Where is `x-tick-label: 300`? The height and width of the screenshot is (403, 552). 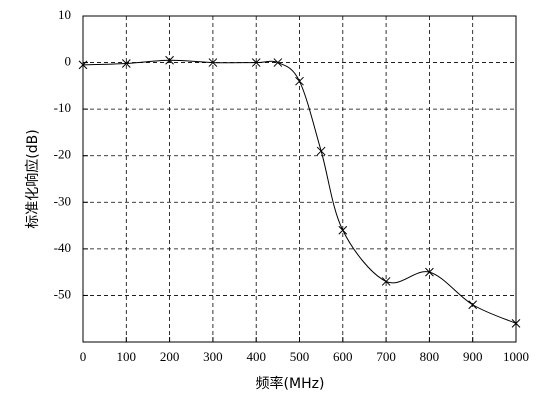 x-tick-label: 300 is located at coordinates (213, 356).